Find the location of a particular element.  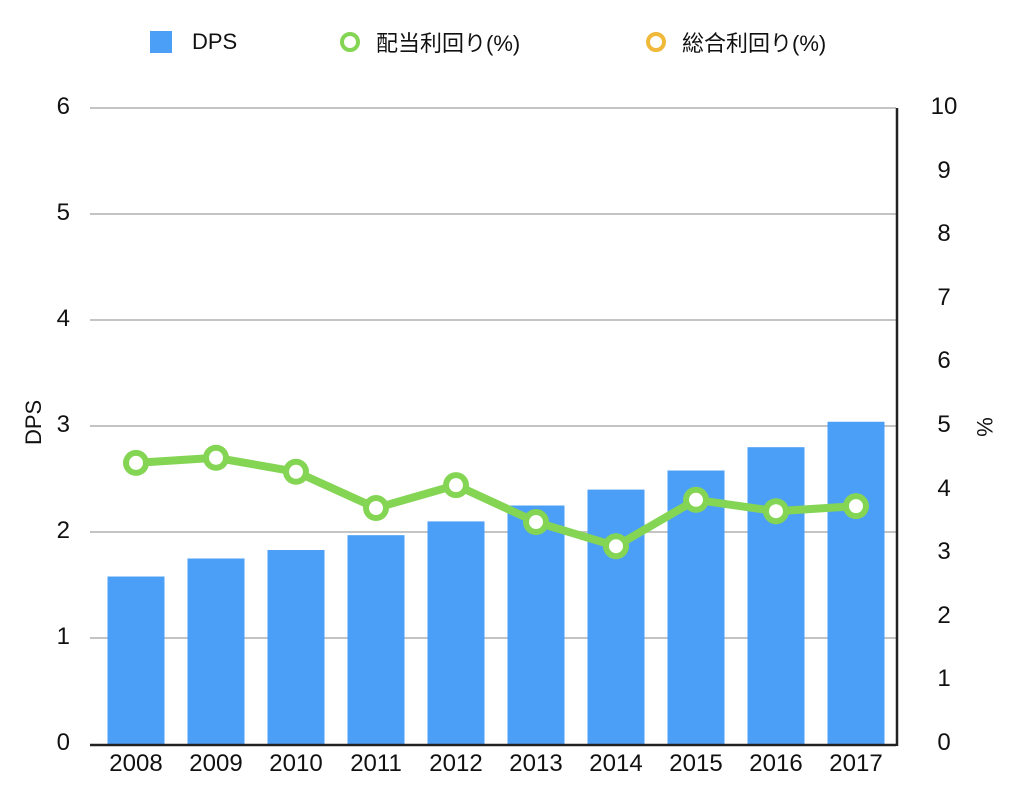

bar-swatch-icon is located at coordinates (161, 42).